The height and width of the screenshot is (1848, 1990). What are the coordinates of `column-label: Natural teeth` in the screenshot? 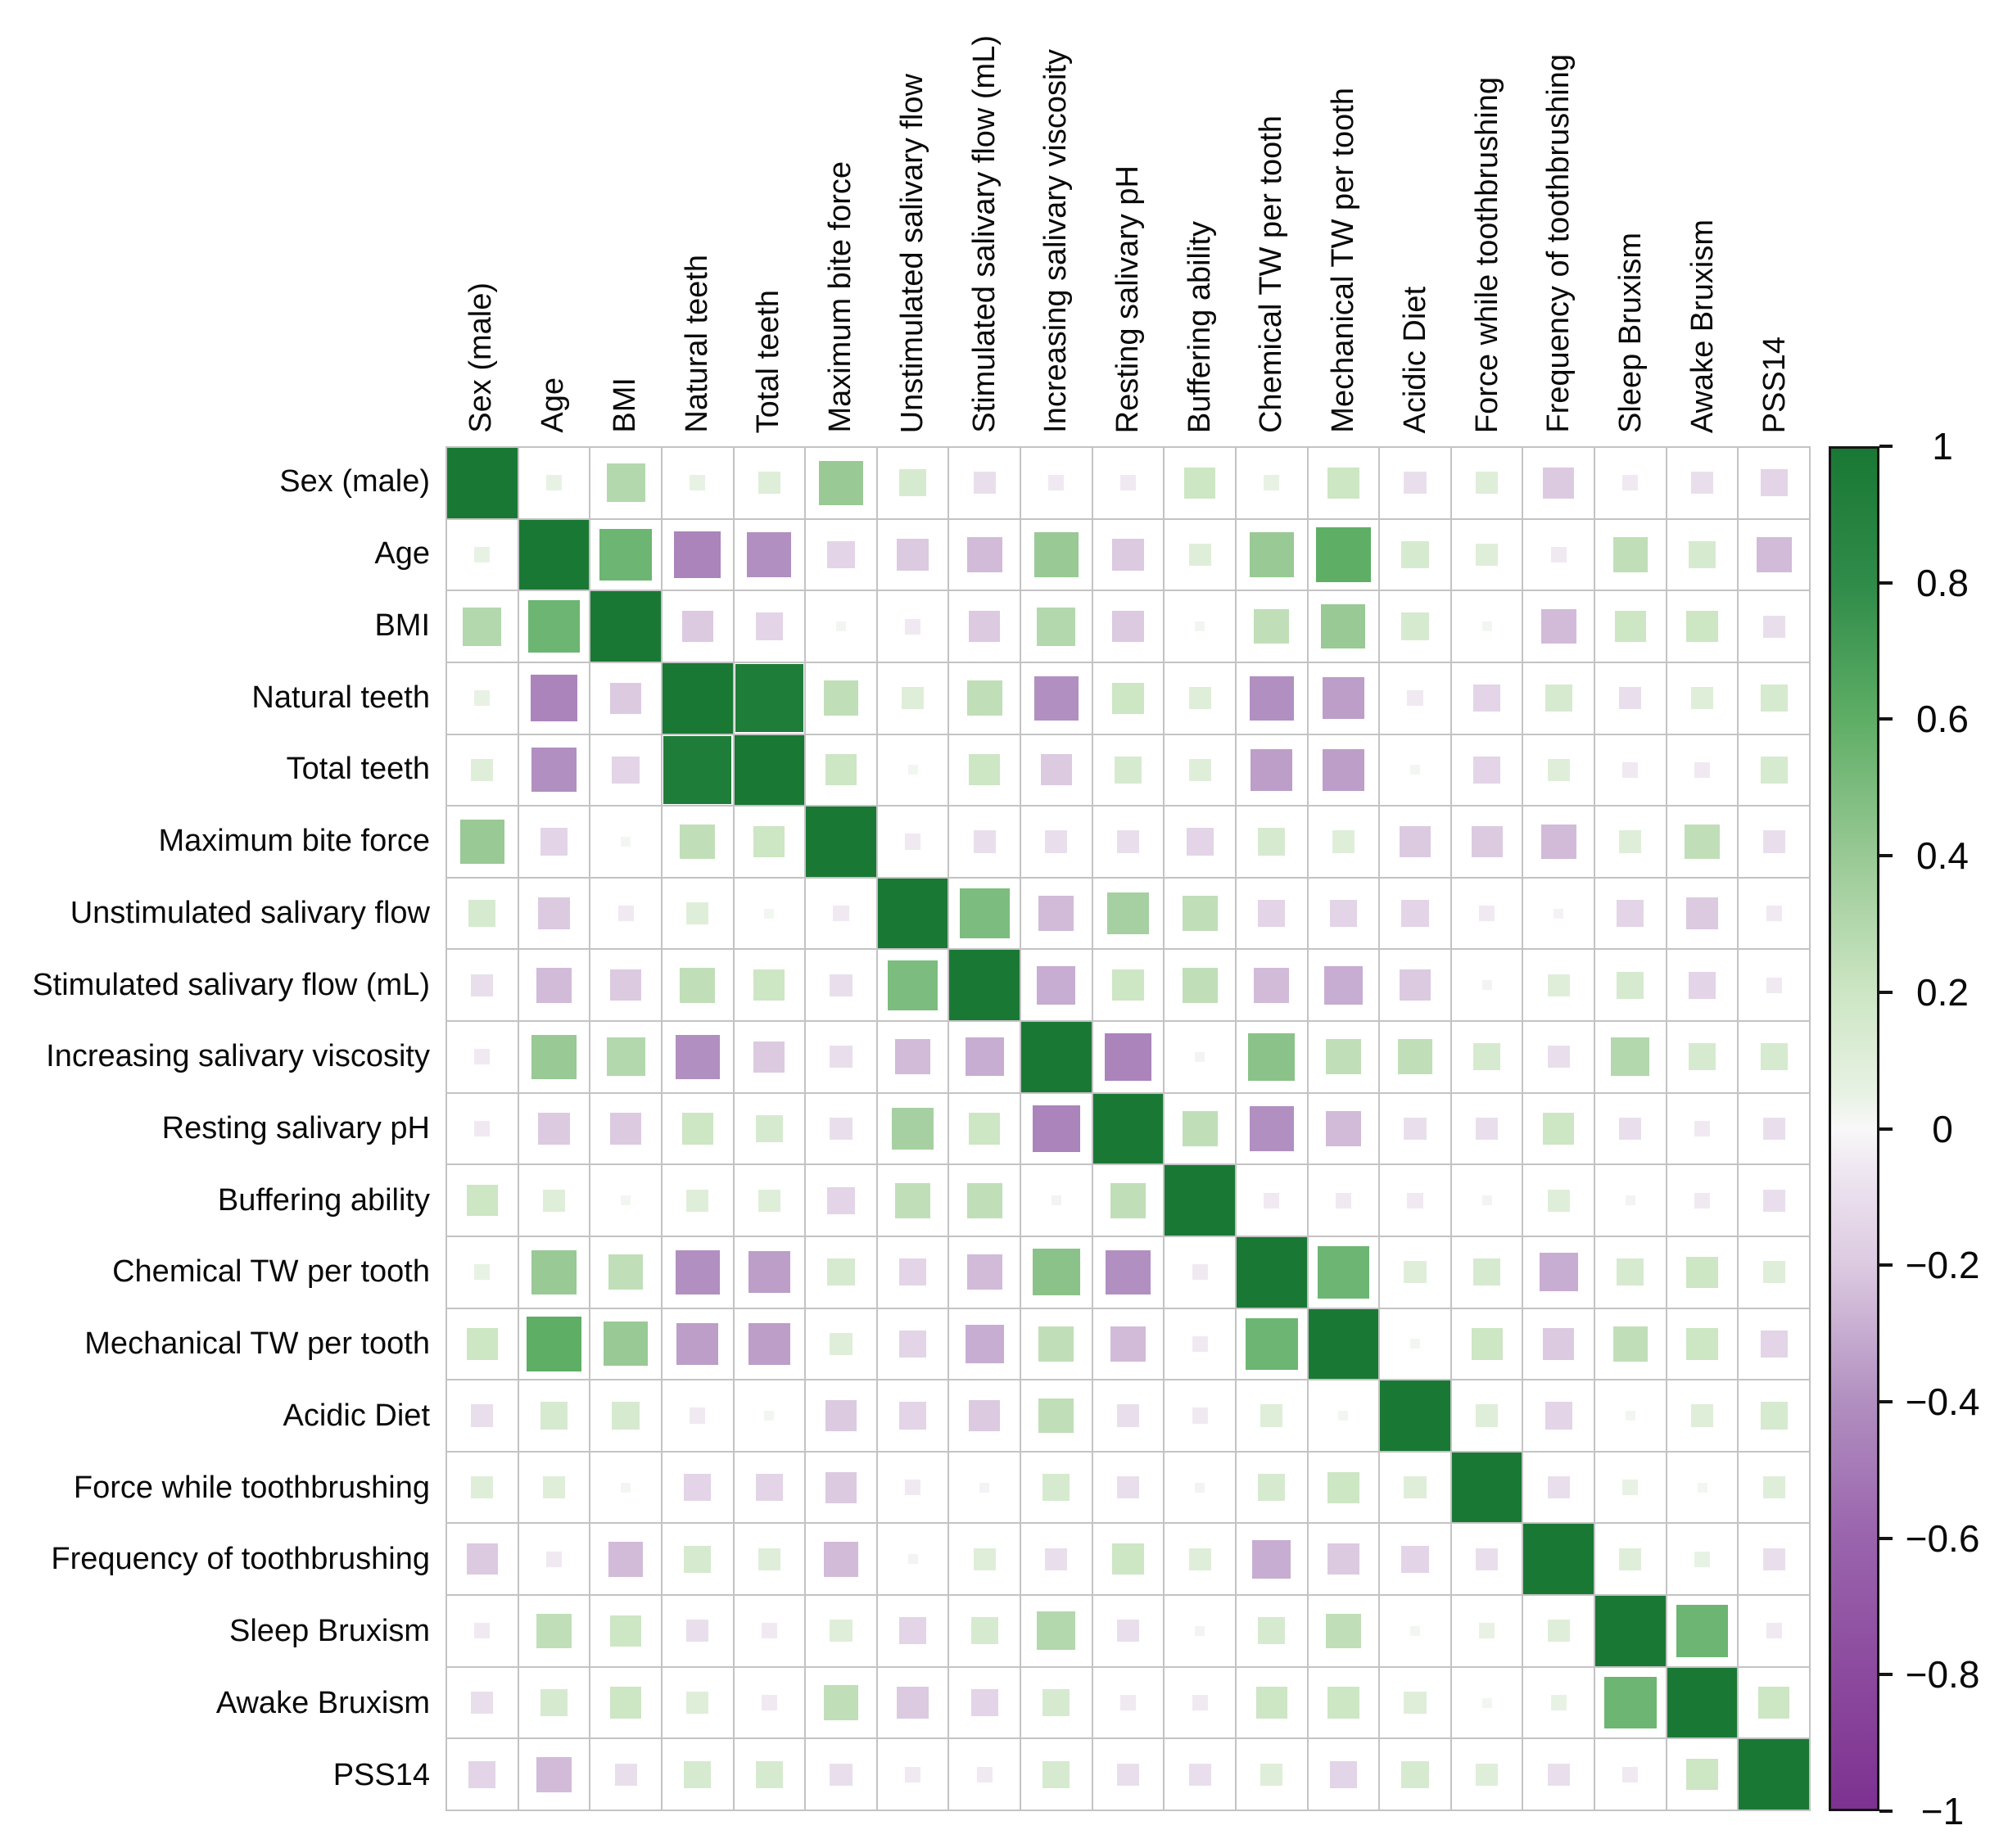 It's located at (696, 344).